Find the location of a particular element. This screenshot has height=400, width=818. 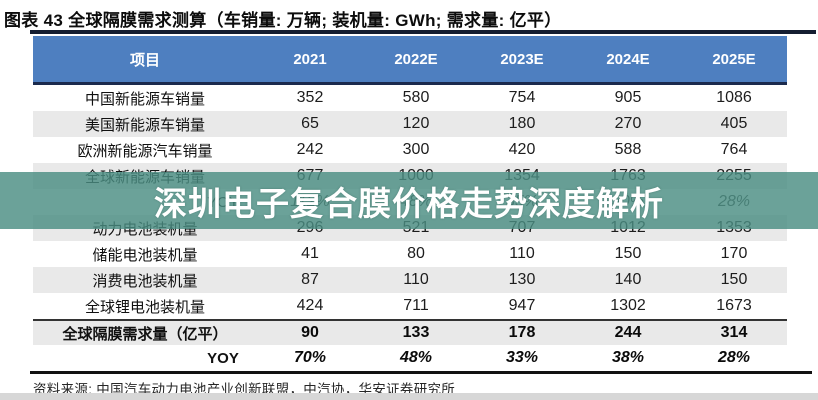

row-label: 全球锂电池装机量 is located at coordinates (144, 307).